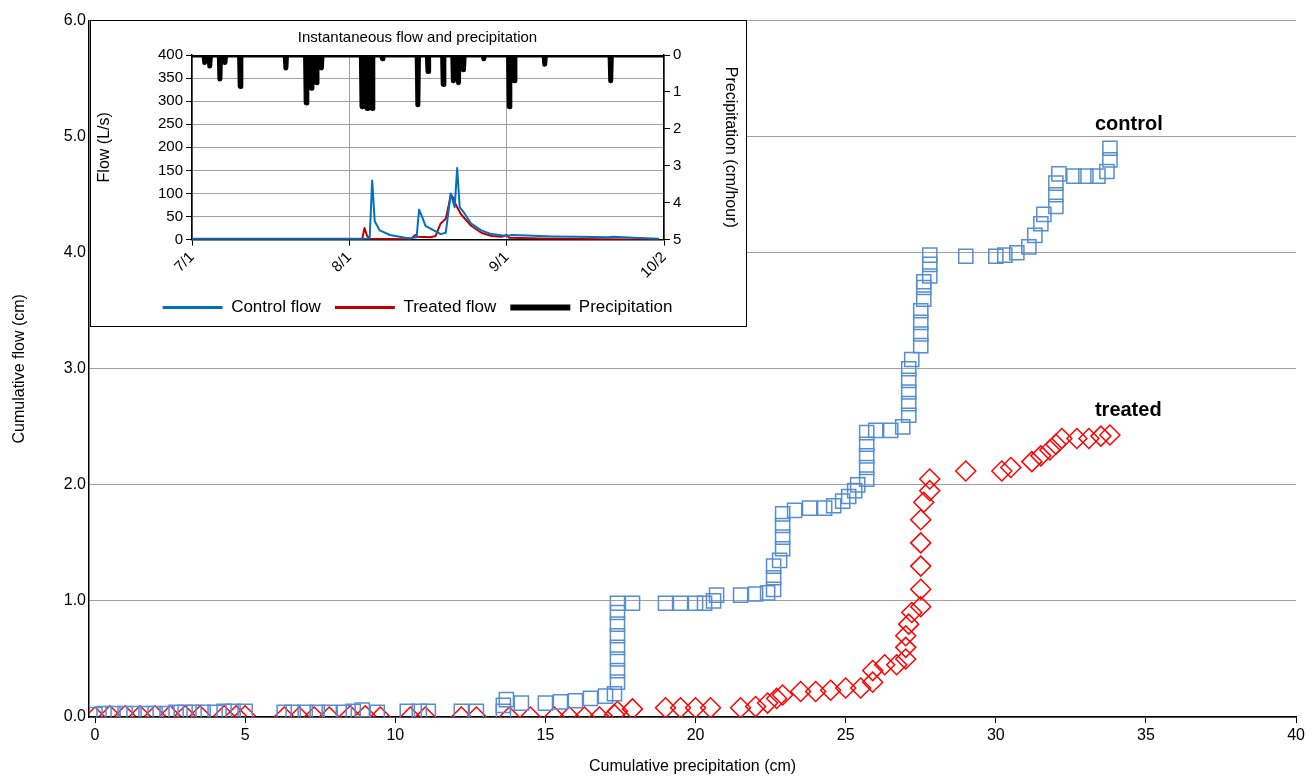  Describe the element at coordinates (170, 123) in the screenshot. I see `y-tick-label: 250` at that location.